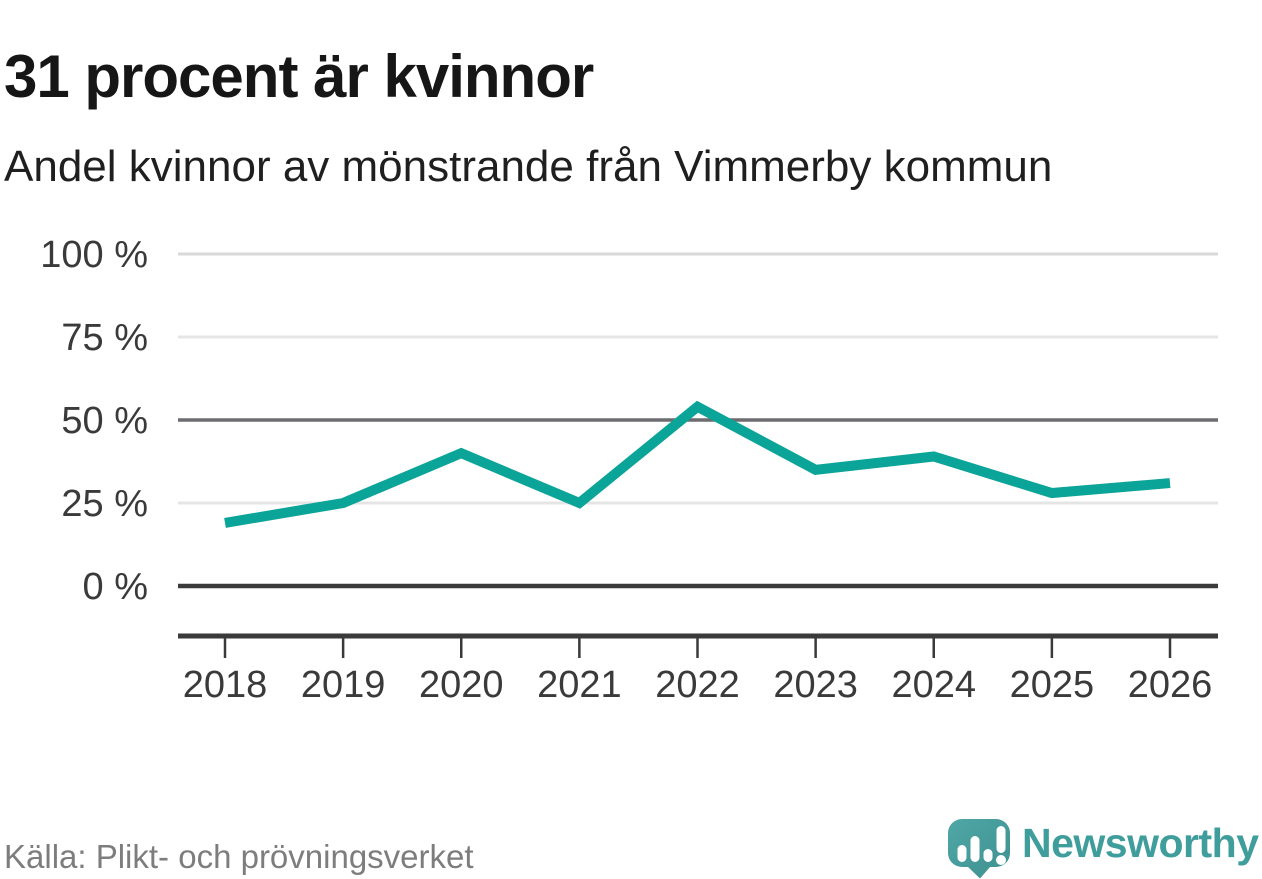  I want to click on chart-title: 31 procent är kvinnor, so click(299, 77).